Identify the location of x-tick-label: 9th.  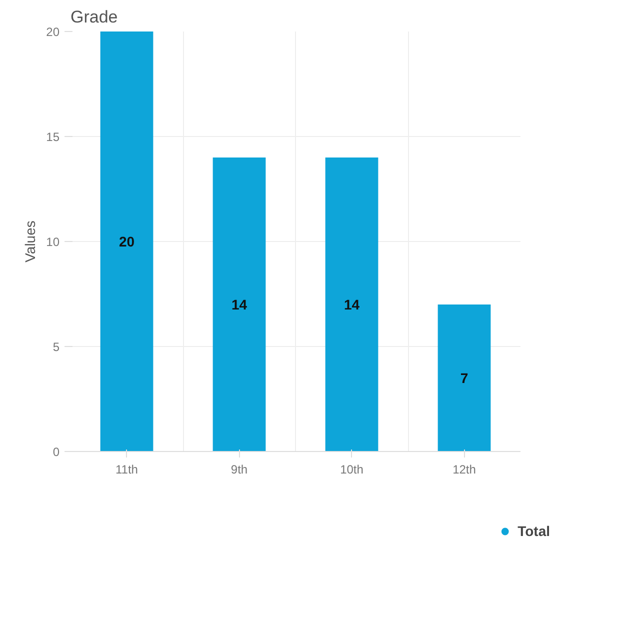
(239, 469).